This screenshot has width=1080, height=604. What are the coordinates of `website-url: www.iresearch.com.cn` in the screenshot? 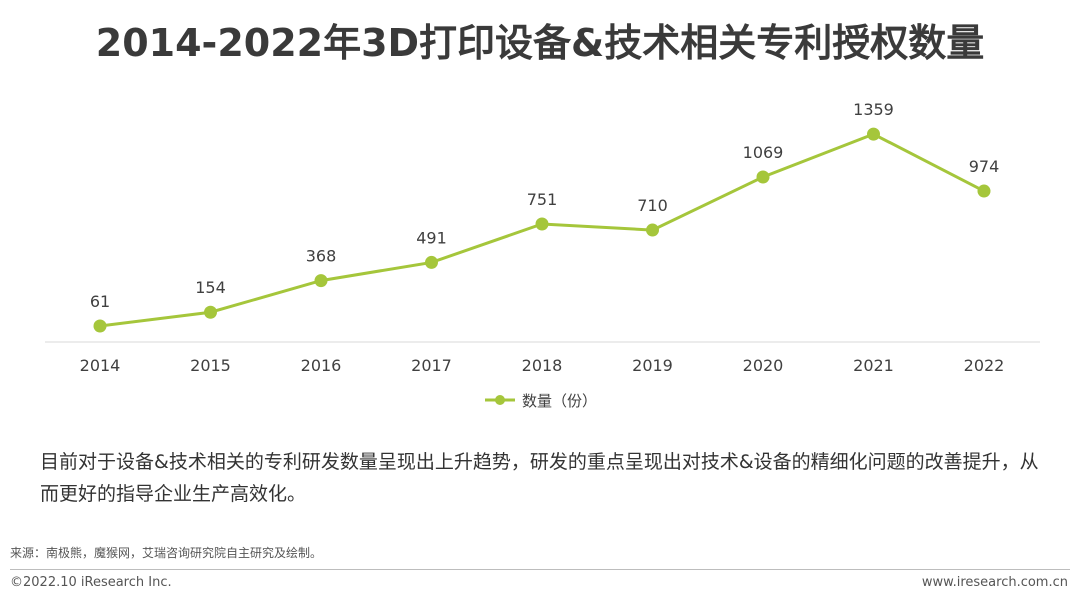 It's located at (994, 582).